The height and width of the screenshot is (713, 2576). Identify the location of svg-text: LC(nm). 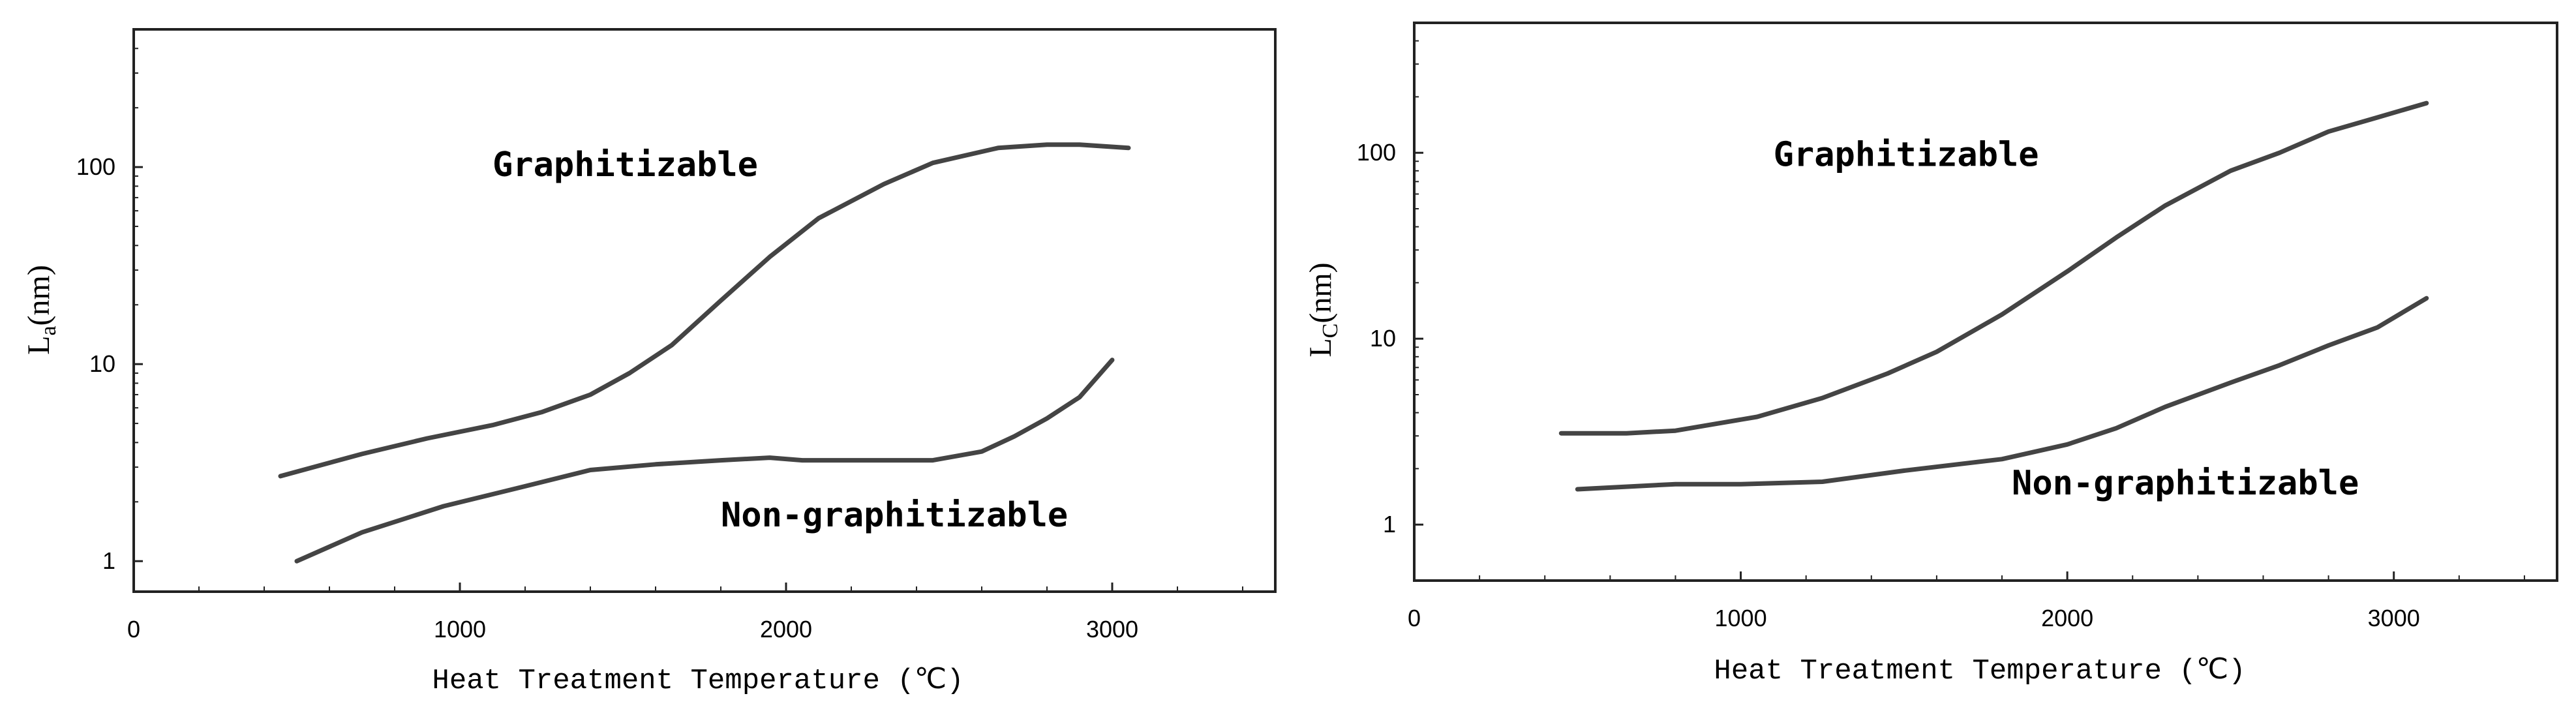
(1323, 309).